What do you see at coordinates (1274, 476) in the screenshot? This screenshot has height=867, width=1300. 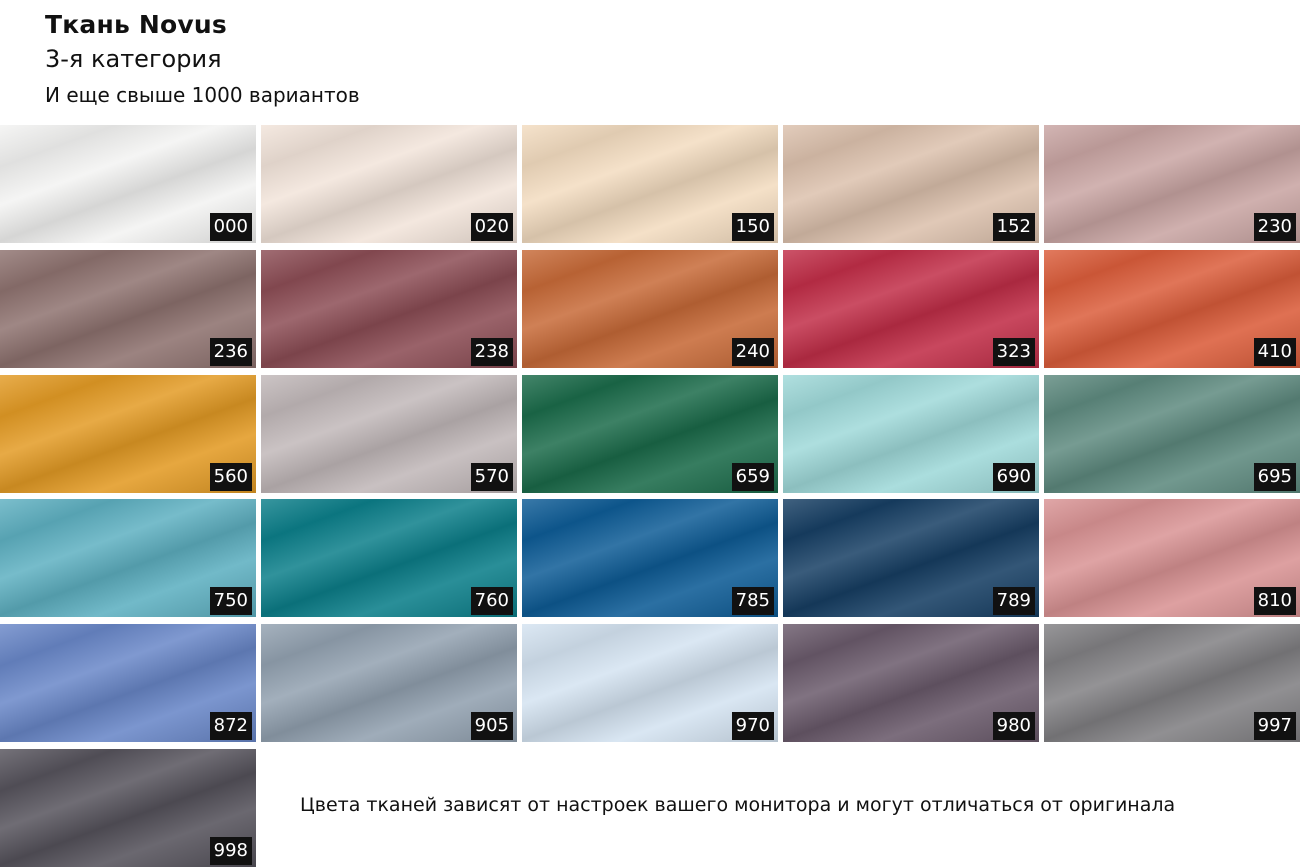 I see `swatch-code: 695` at bounding box center [1274, 476].